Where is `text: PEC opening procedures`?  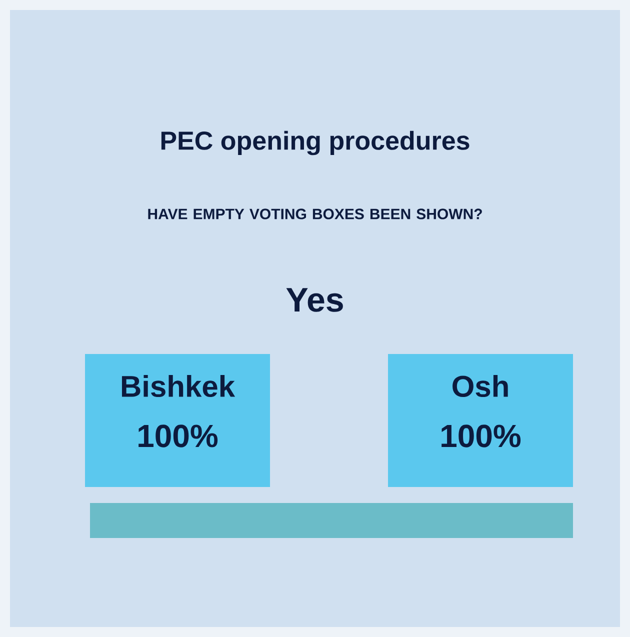
text: PEC opening procedures is located at coordinates (315, 143).